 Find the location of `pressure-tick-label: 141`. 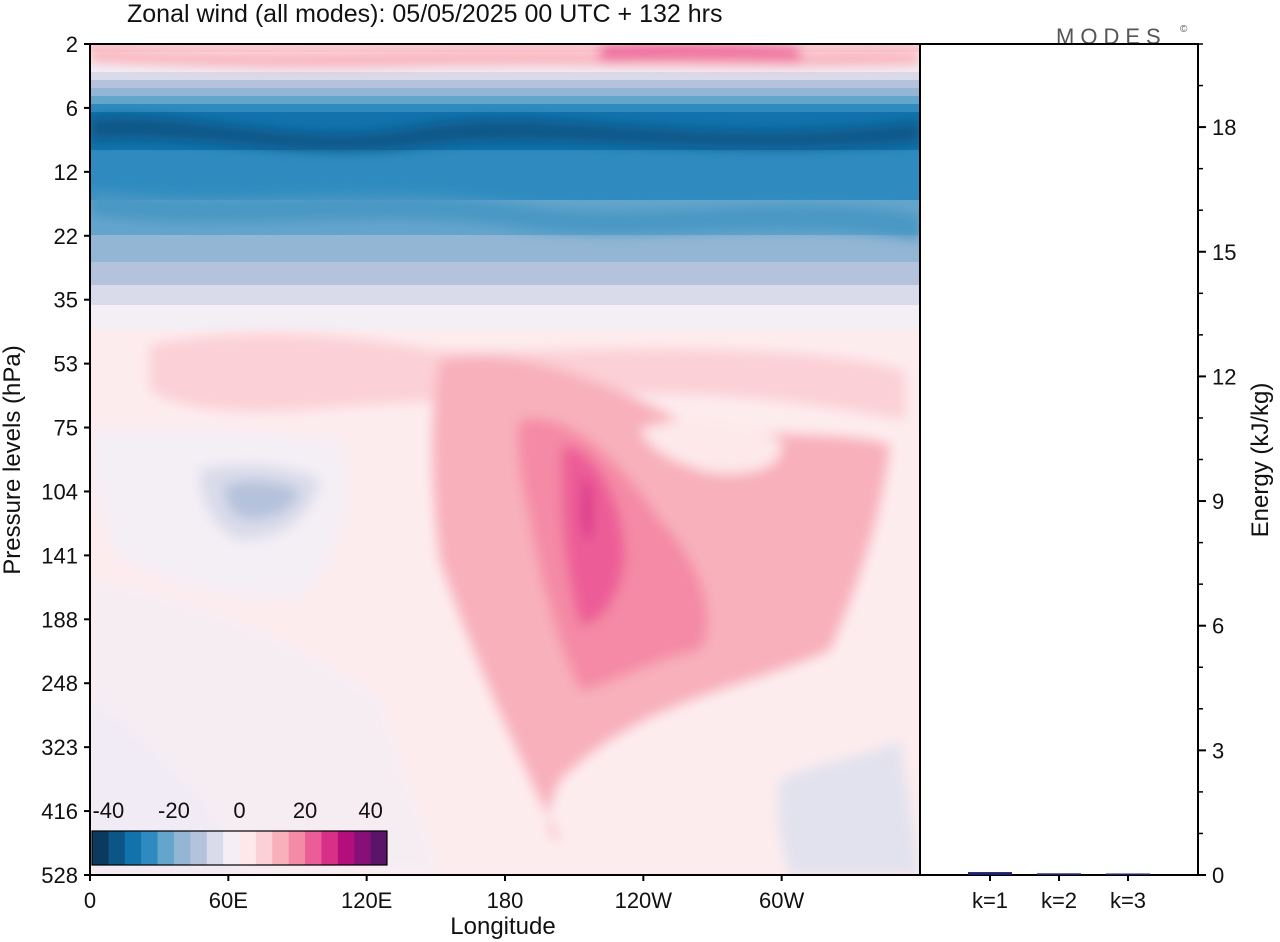

pressure-tick-label: 141 is located at coordinates (59, 555).